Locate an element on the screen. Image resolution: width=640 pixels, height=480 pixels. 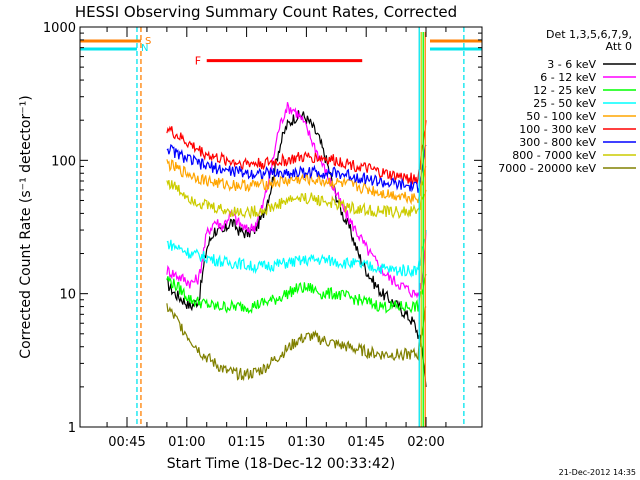
legend-label: 300 - 800 keV is located at coordinates (557, 142).